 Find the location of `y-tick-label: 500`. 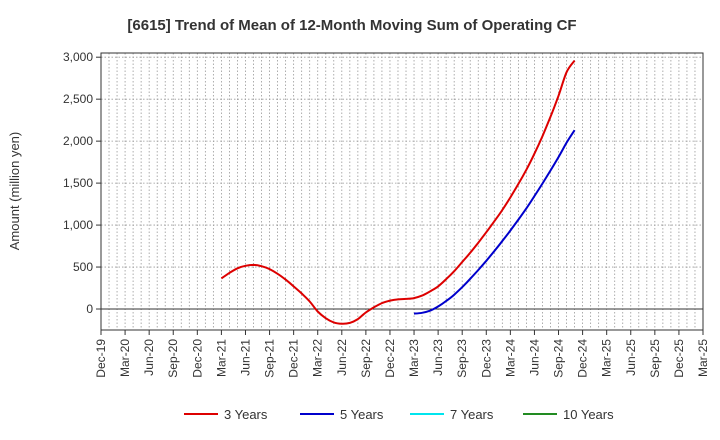

y-tick-label: 500 is located at coordinates (83, 267).